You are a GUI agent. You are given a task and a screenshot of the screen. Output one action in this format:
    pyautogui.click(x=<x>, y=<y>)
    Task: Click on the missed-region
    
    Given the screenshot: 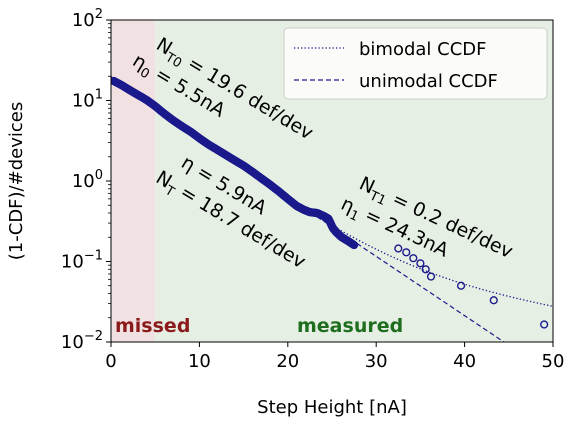 What is the action you would take?
    pyautogui.click(x=133, y=181)
    